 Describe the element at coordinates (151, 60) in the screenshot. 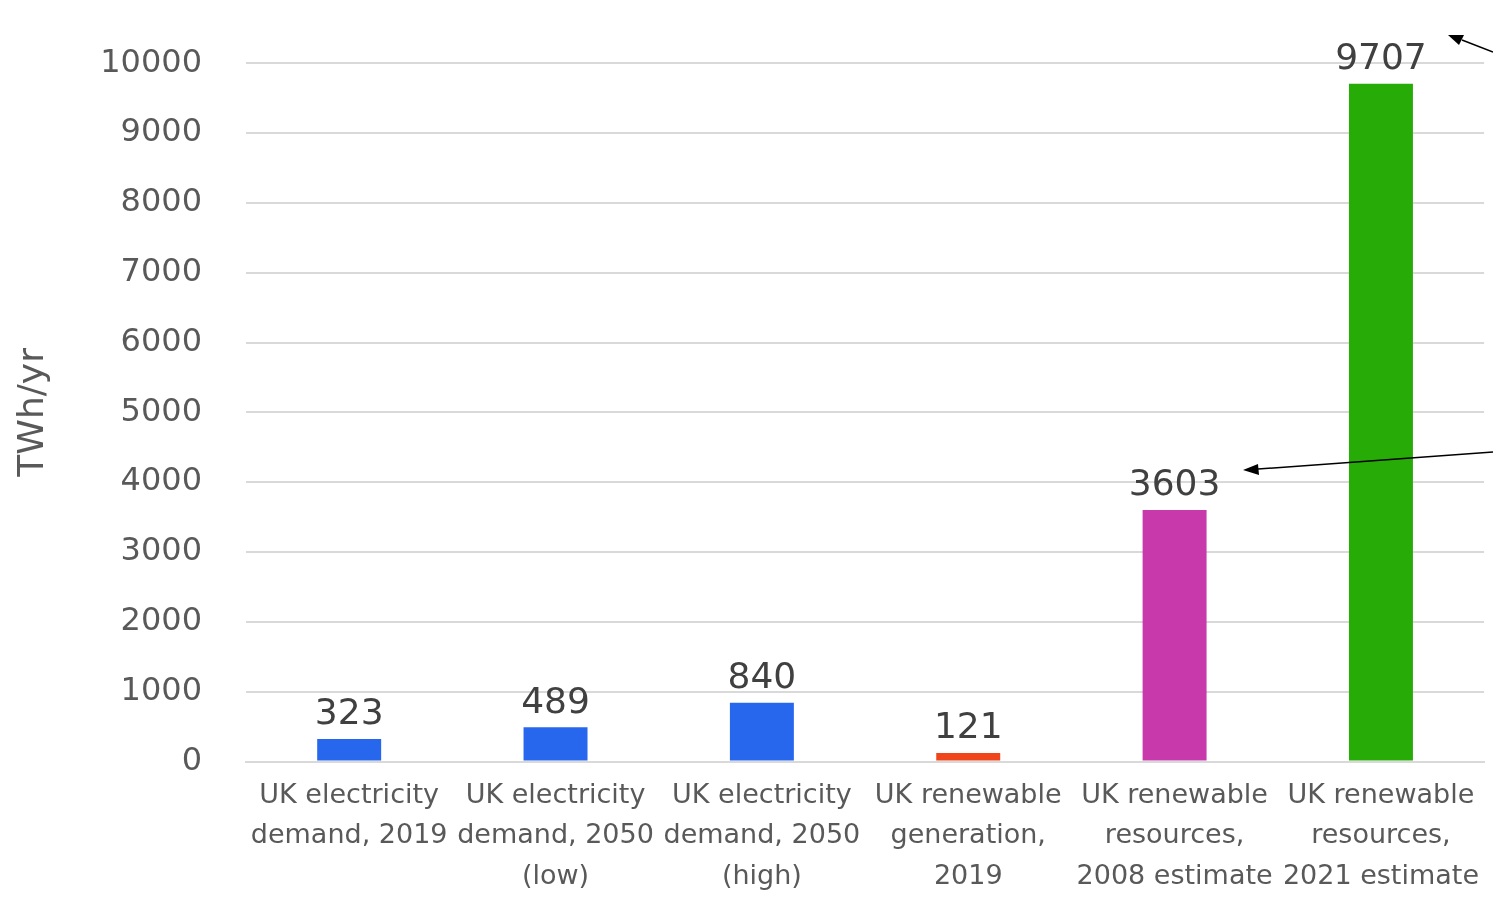

I see `y-tick-label: 10000` at that location.